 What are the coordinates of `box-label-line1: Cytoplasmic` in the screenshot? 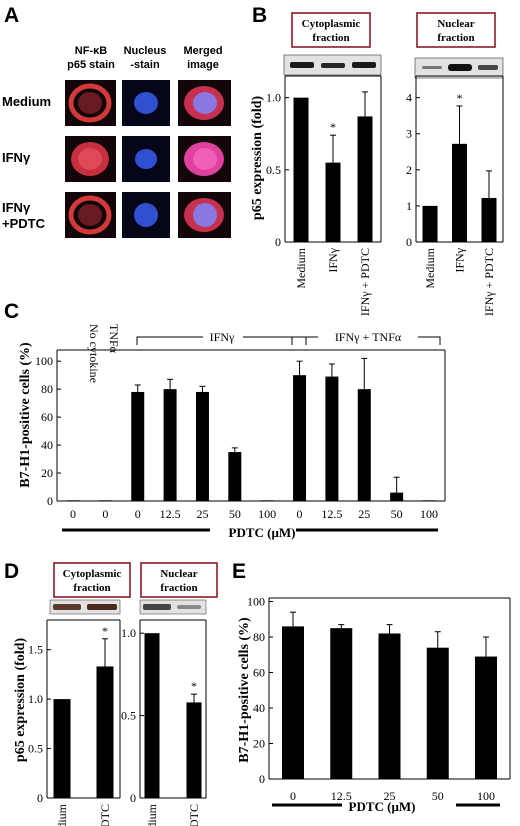 It's located at (331, 24).